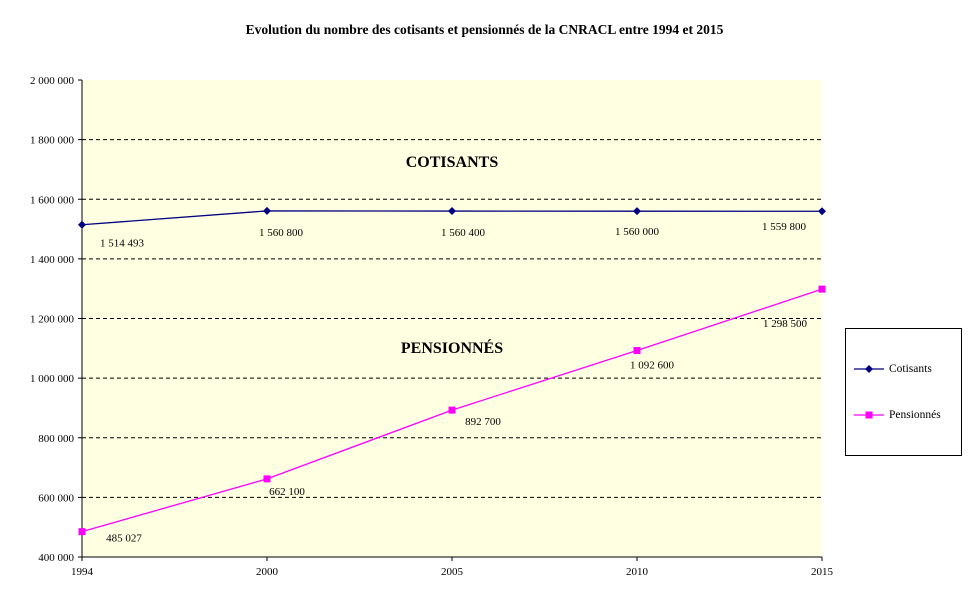  I want to click on y-tick-label: 2 000 000, so click(52, 81).